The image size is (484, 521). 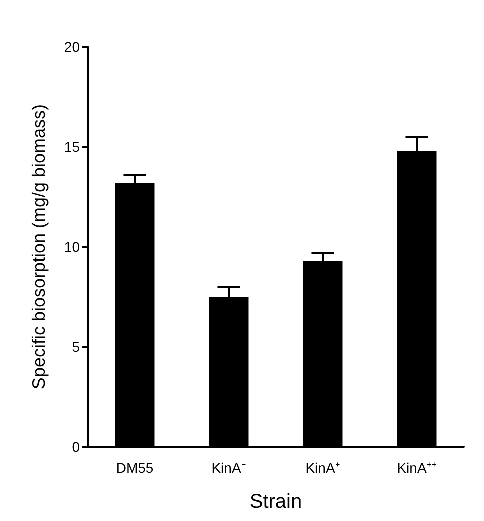 What do you see at coordinates (72, 47) in the screenshot?
I see `y-tick-label: 20` at bounding box center [72, 47].